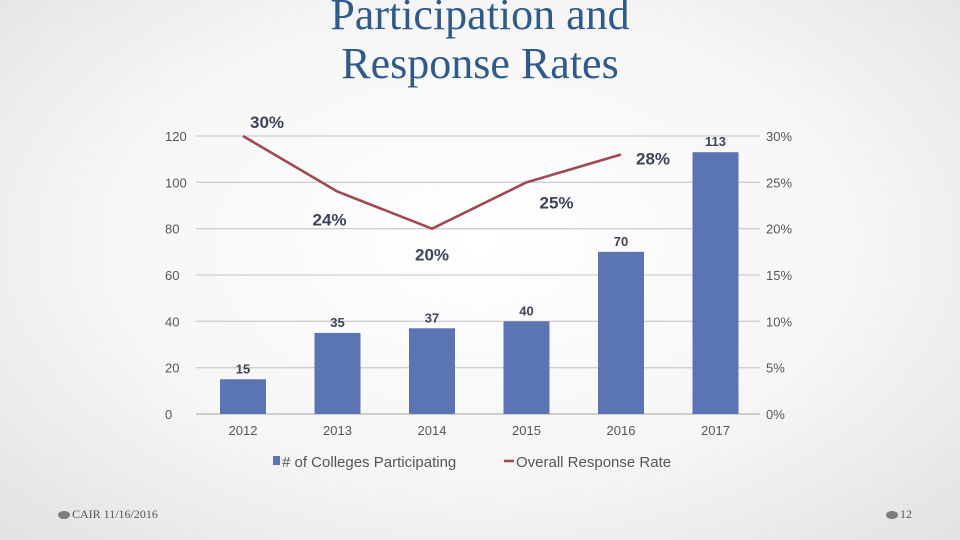  Describe the element at coordinates (432, 430) in the screenshot. I see `x-tick-label: 2014` at that location.